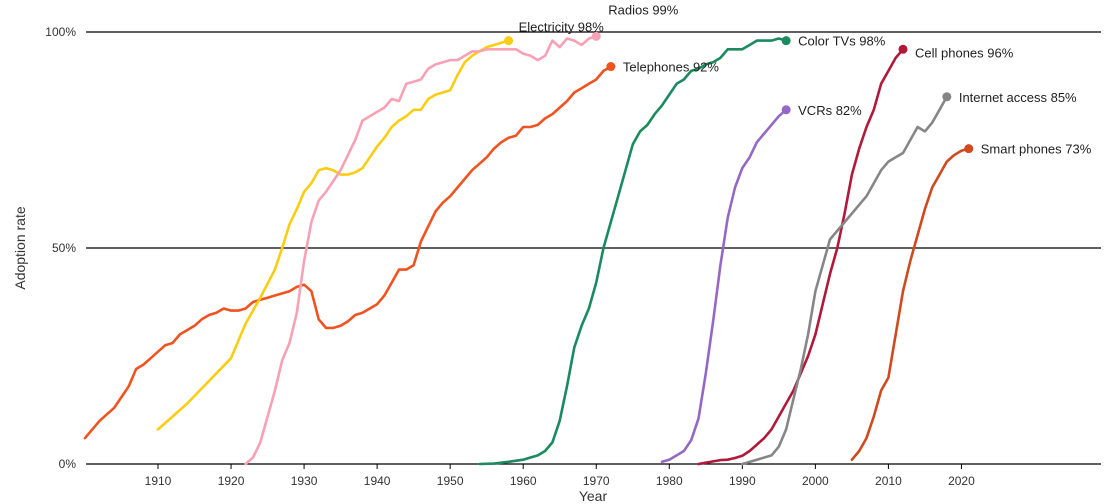 This screenshot has height=504, width=1120. What do you see at coordinates (643, 9) in the screenshot?
I see `series-label-radios: Radios 99%` at bounding box center [643, 9].